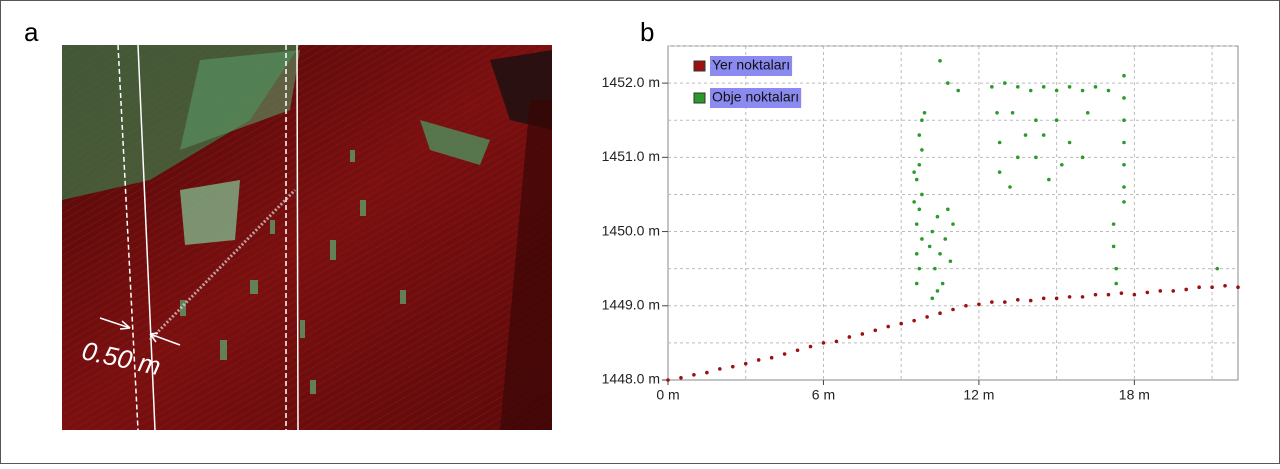  What do you see at coordinates (647, 32) in the screenshot?
I see `panel-label: b` at bounding box center [647, 32].